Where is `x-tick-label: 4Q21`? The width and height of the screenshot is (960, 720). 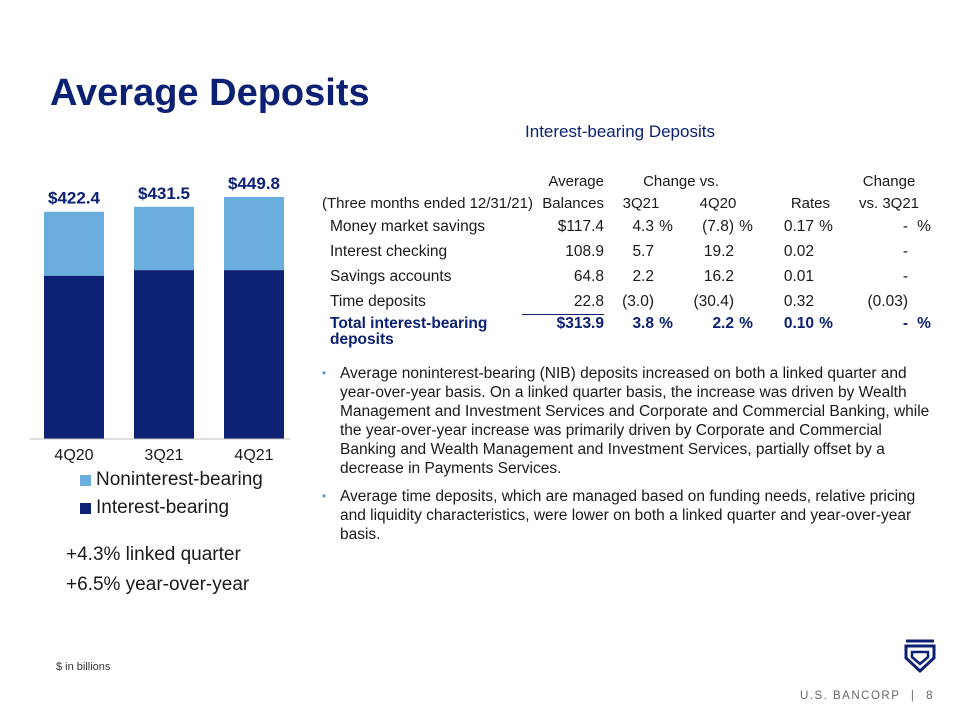 x-tick-label: 4Q21 is located at coordinates (253, 455).